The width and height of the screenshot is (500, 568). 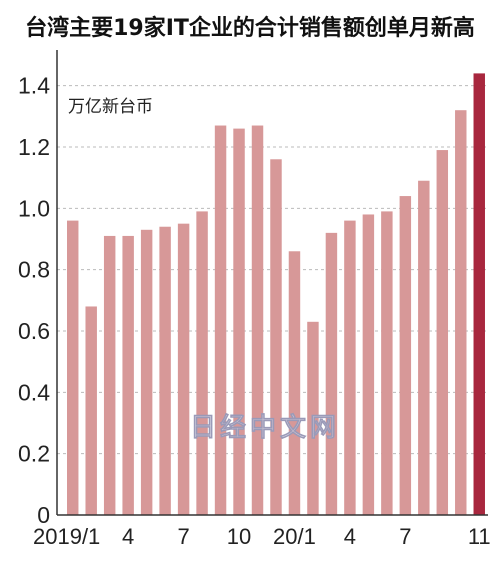 What do you see at coordinates (250, 28) in the screenshot?
I see `chart-title: 台湾主要19家IT企业的合计销售额创单月新高` at bounding box center [250, 28].